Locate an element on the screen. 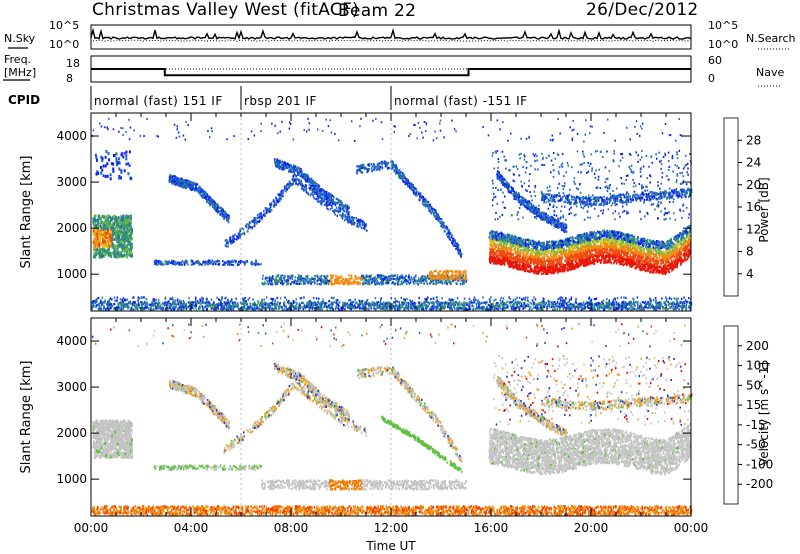 The height and width of the screenshot is (554, 800). freq-tick-low: 8 is located at coordinates (69, 78).